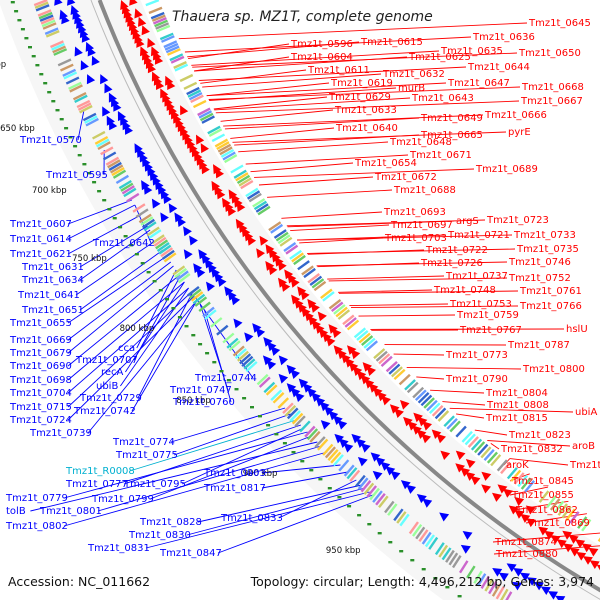  I want to click on forward-gene-label: Tmz1t_0697, so click(421, 225).